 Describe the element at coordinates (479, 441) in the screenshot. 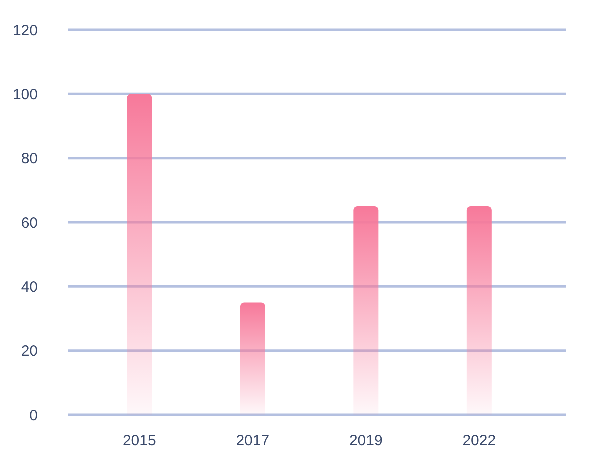

I see `x-tick-label: 2022` at that location.